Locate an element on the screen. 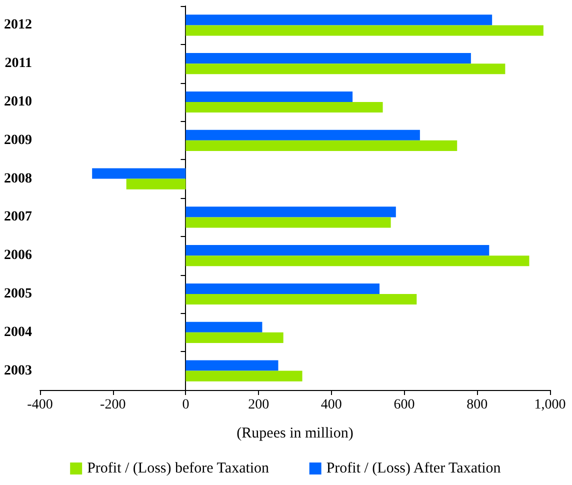  y-tick-label: 2006 is located at coordinates (18, 256).